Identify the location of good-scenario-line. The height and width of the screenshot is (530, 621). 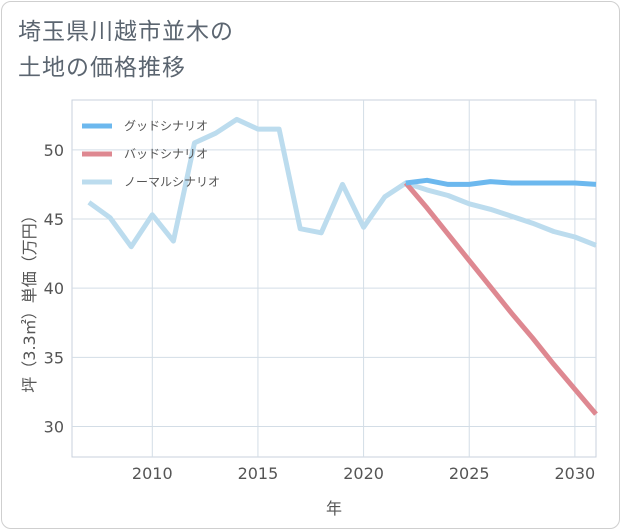
(501, 182).